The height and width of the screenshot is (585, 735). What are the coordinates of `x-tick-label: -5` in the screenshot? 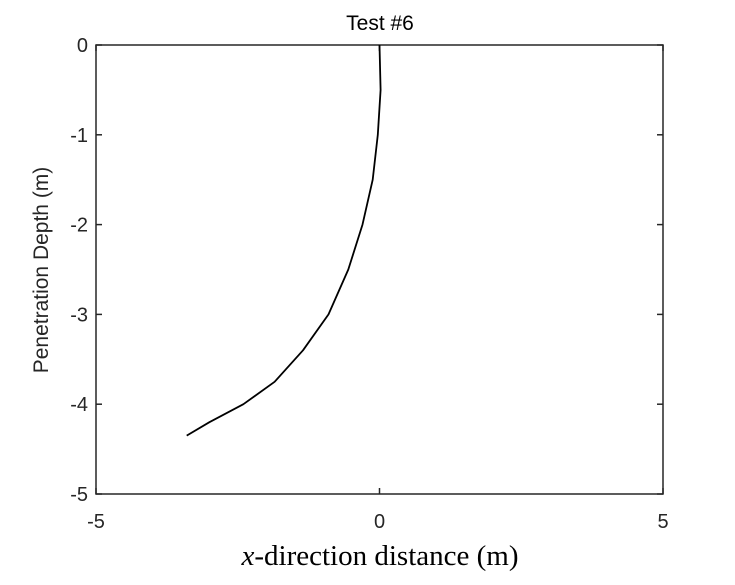 It's located at (96, 522).